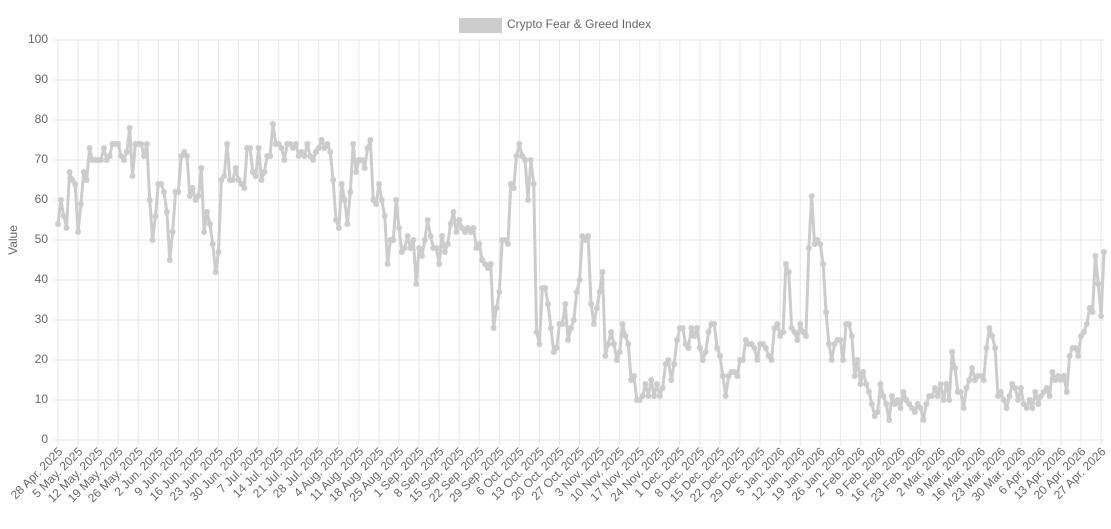 The image size is (1111, 529). I want to click on legend-swatch, so click(480, 25).